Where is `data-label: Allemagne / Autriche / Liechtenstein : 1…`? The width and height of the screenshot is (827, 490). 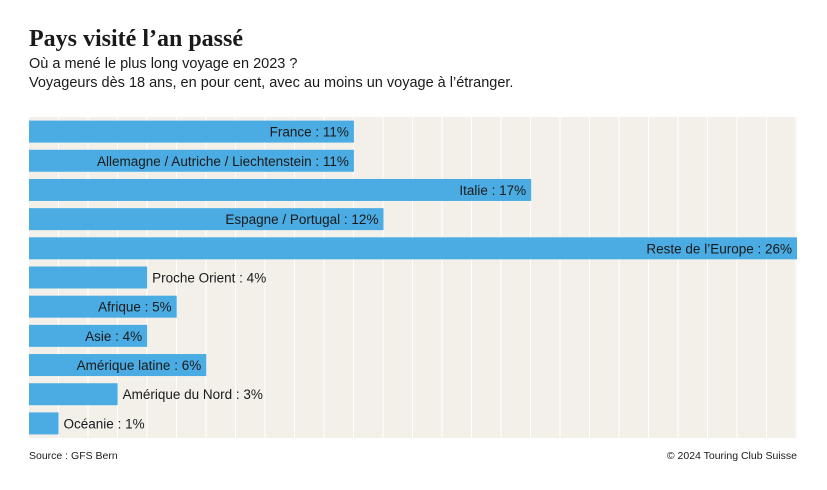
data-label: Allemagne / Autriche / Liechtenstein : 1… is located at coordinates (223, 161).